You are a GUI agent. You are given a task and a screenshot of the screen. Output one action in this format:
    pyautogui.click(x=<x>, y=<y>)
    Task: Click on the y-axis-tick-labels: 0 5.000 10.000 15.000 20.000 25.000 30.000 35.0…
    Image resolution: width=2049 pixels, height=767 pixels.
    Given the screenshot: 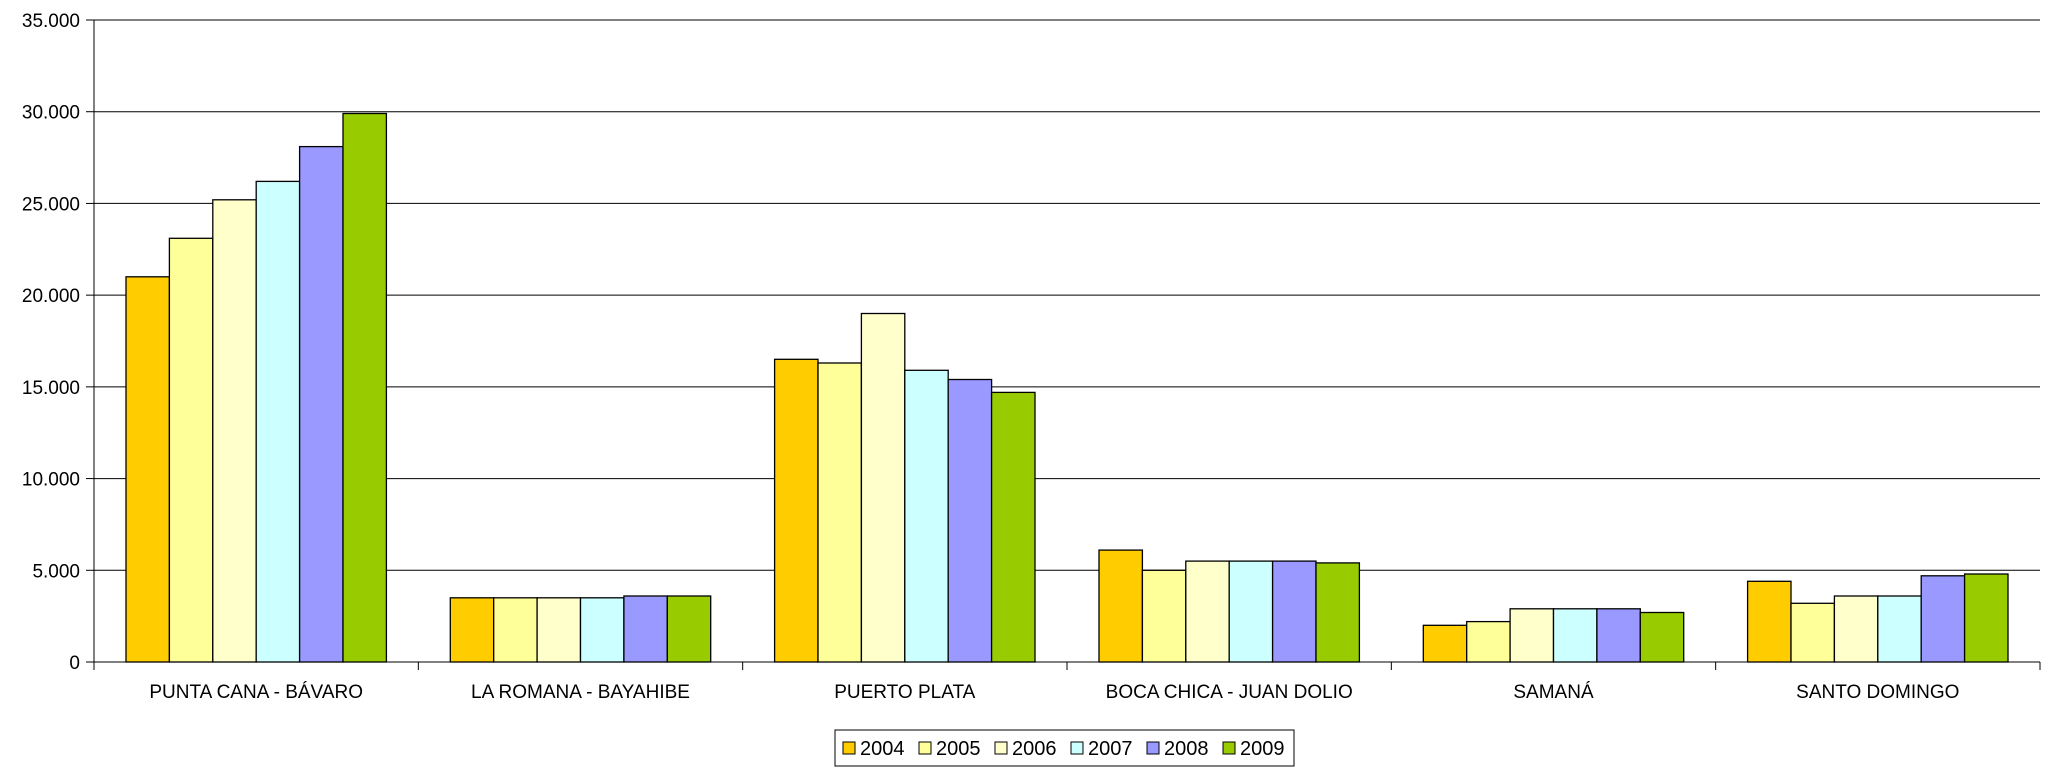 What is the action you would take?
    pyautogui.click(x=51, y=342)
    